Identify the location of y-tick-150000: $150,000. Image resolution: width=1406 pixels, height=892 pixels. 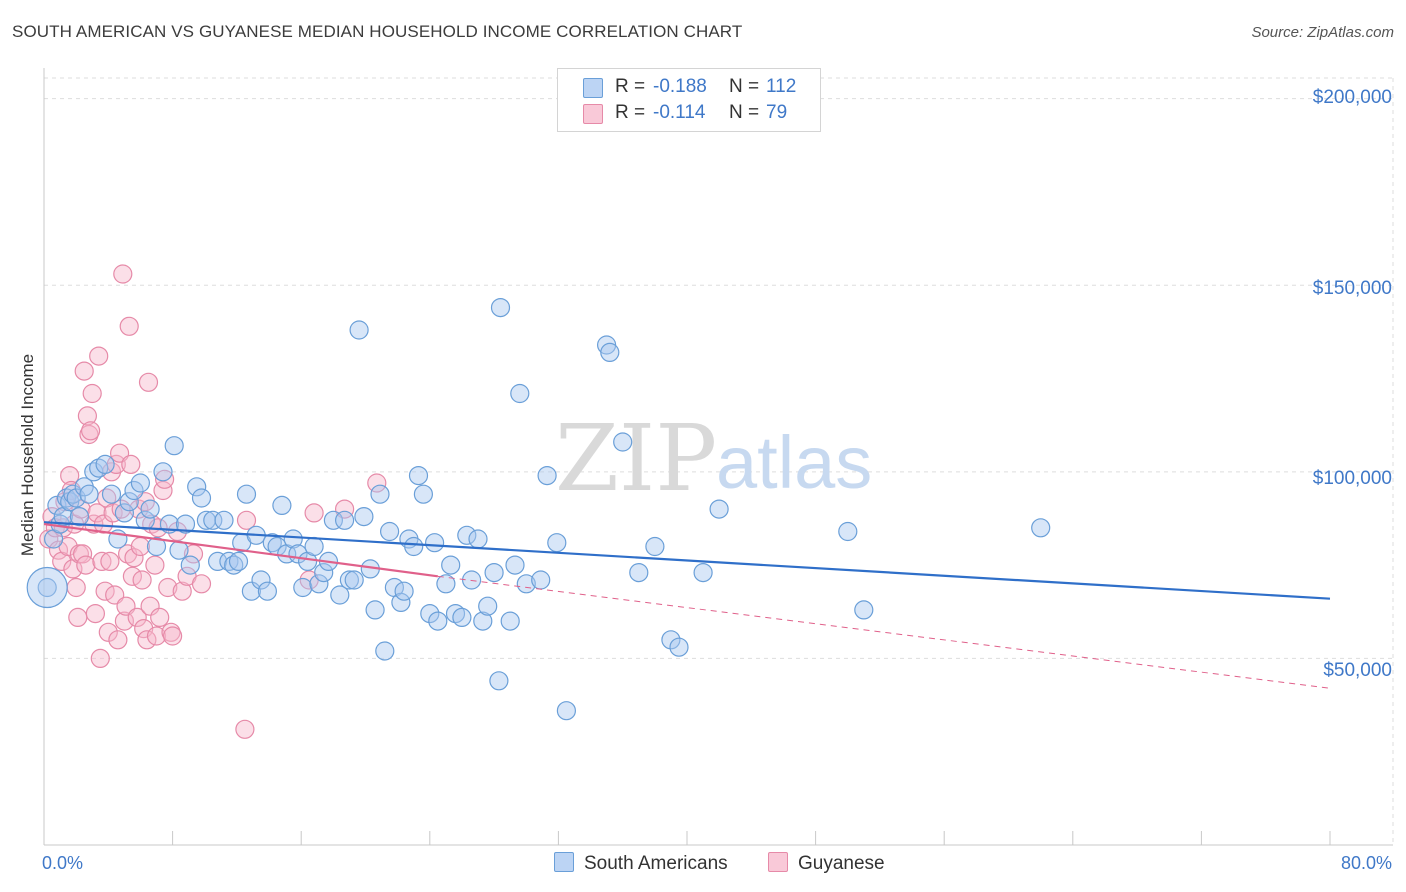
(1352, 288).